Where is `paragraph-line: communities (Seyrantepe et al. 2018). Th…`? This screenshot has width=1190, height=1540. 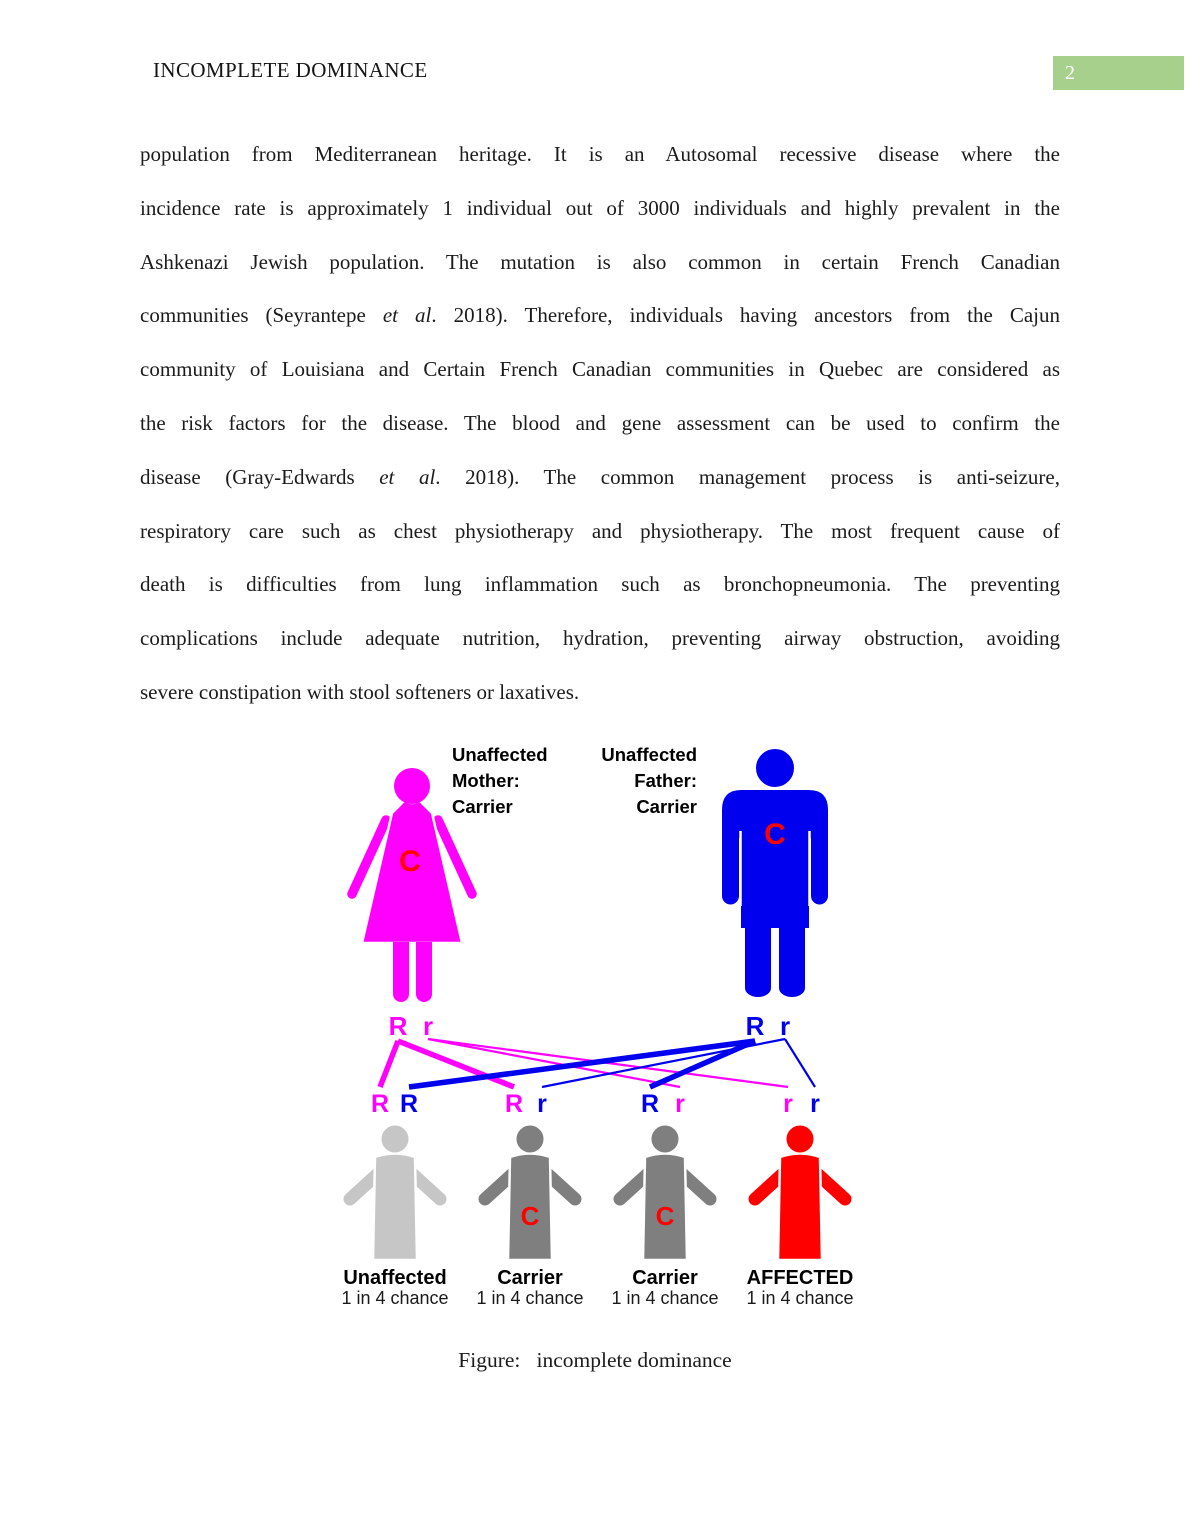 paragraph-line: communities (Seyrantepe et al. 2018). Th… is located at coordinates (600, 316).